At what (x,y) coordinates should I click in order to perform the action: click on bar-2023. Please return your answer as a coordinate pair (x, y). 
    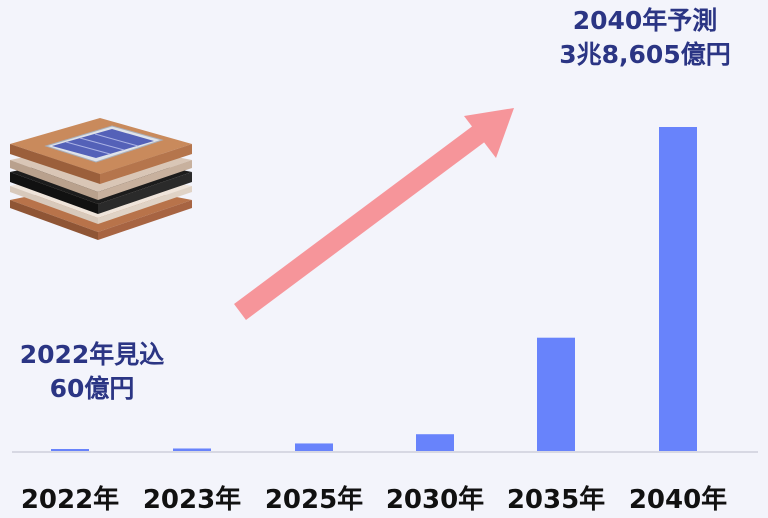
    Looking at the image, I should click on (192, 449).